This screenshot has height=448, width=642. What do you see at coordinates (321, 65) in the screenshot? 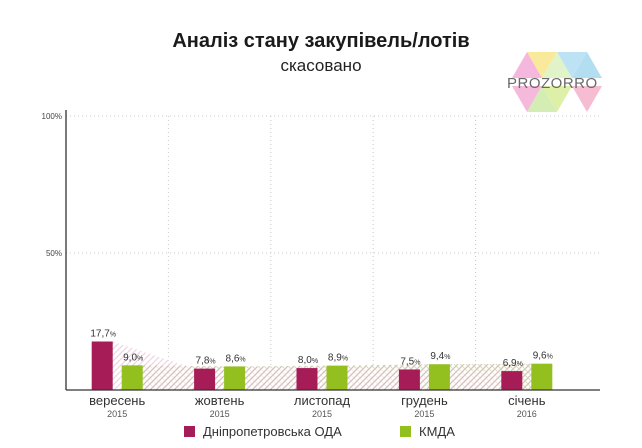
I see `chart-subtitle: скасовано` at bounding box center [321, 65].